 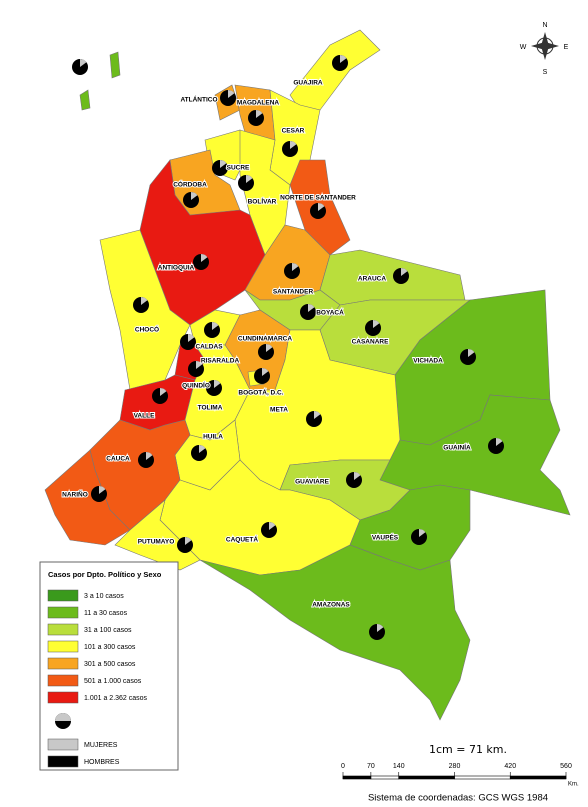 I want to click on legend-pie-women, so click(x=63, y=717).